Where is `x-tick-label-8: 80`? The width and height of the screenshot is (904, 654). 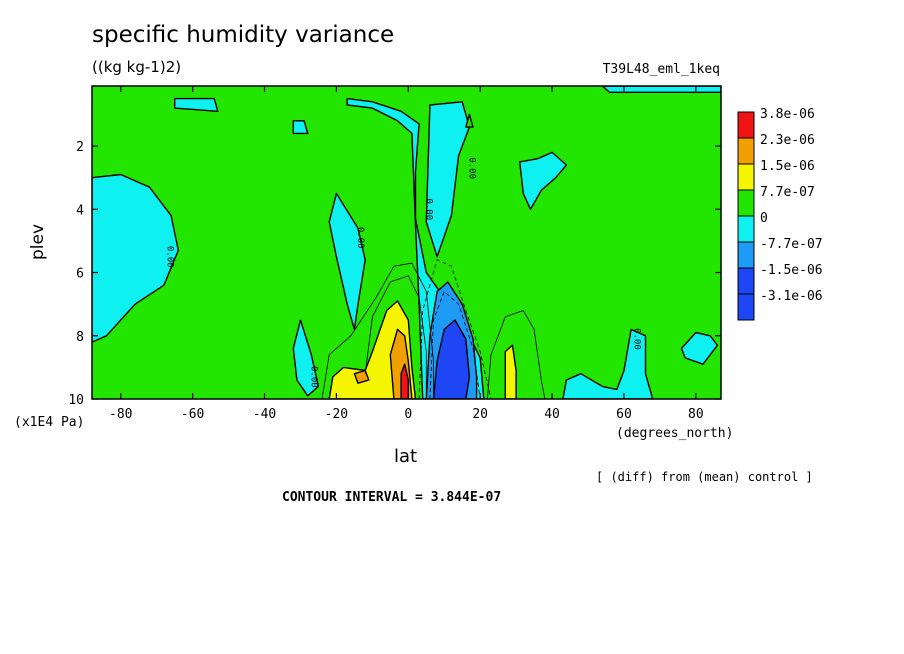 x-tick-label-8: 80 is located at coordinates (696, 414).